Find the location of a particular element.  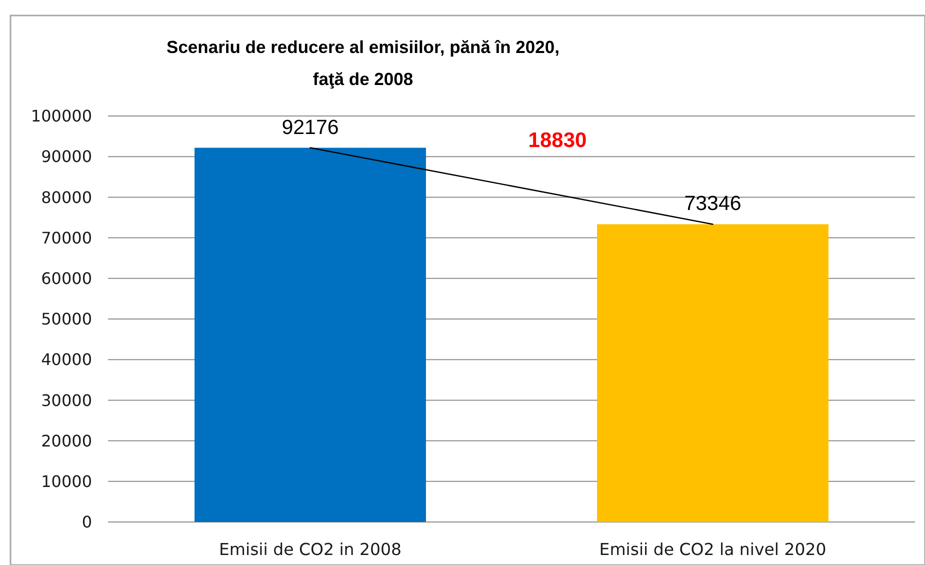

y-tick-label: 50000 is located at coordinates (66, 319).